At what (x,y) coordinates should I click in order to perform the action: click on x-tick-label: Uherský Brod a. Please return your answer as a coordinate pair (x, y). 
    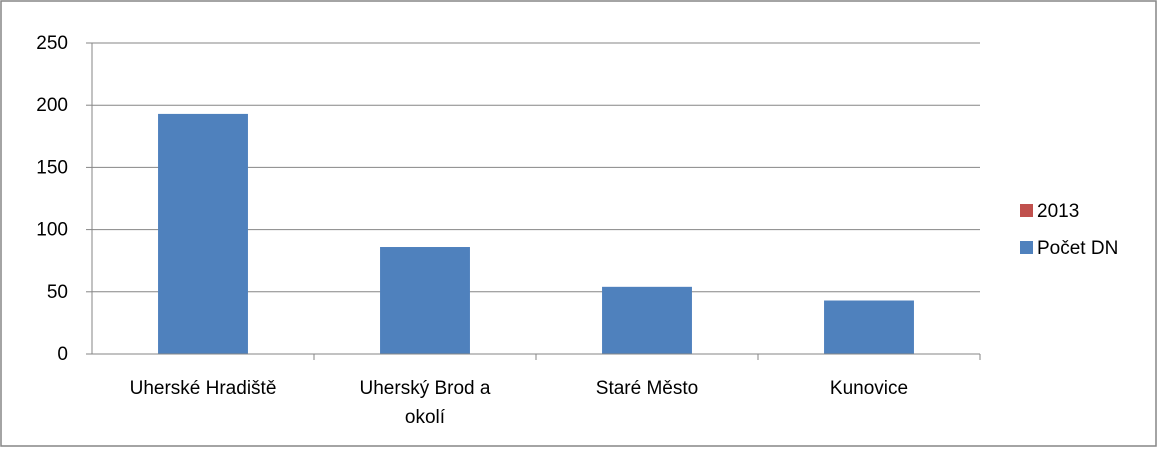
    Looking at the image, I should click on (425, 388).